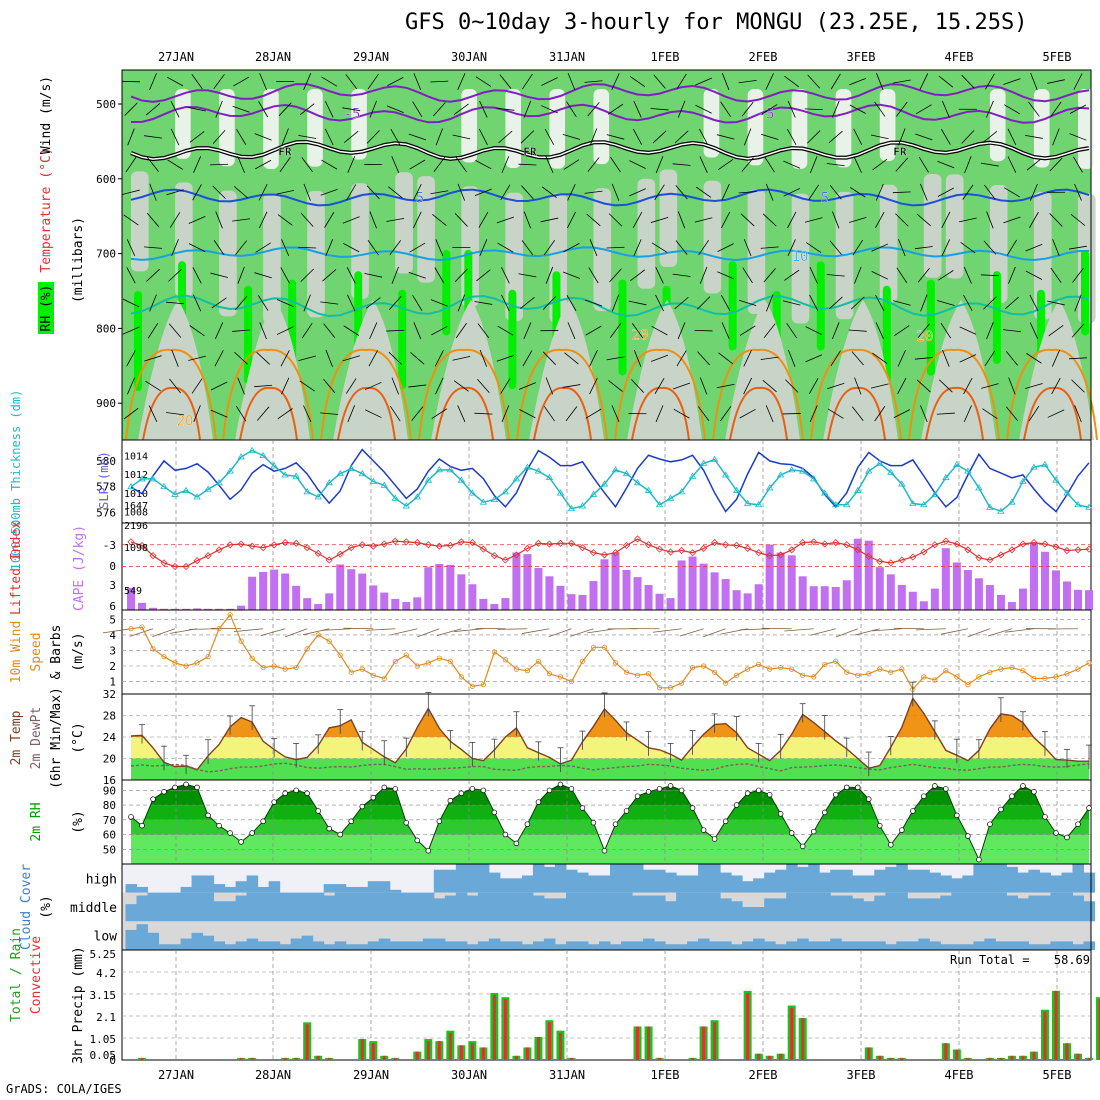 This screenshot has height=1100, width=1100. What do you see at coordinates (989, 960) in the screenshot?
I see `run-total-label: Run Total =` at bounding box center [989, 960].